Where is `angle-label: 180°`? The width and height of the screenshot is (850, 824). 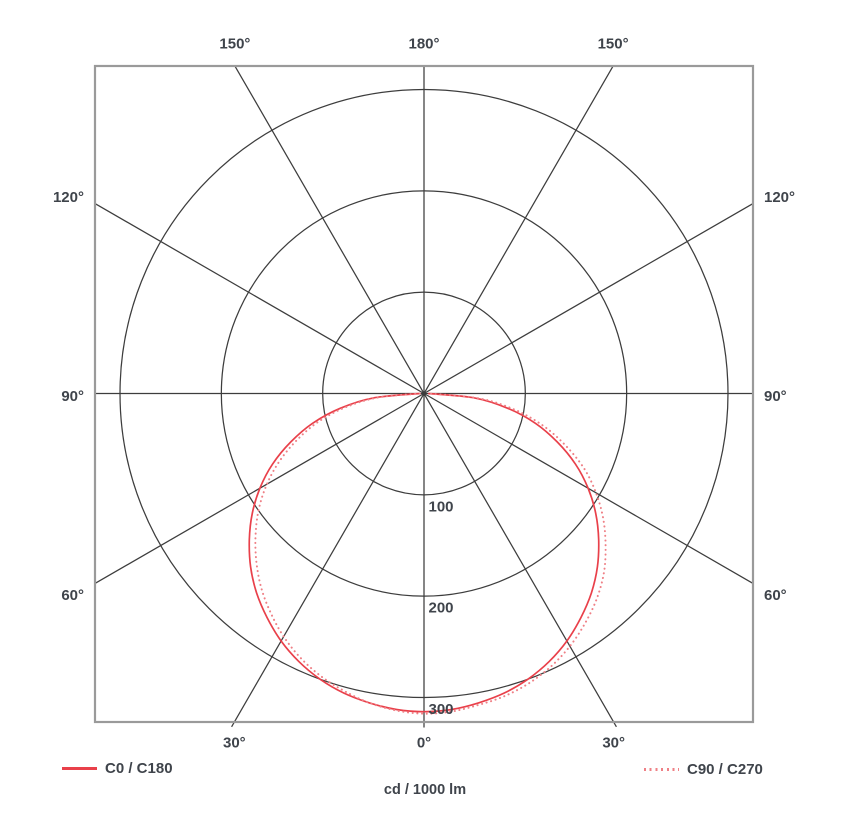 angle-label: 180° is located at coordinates (423, 44).